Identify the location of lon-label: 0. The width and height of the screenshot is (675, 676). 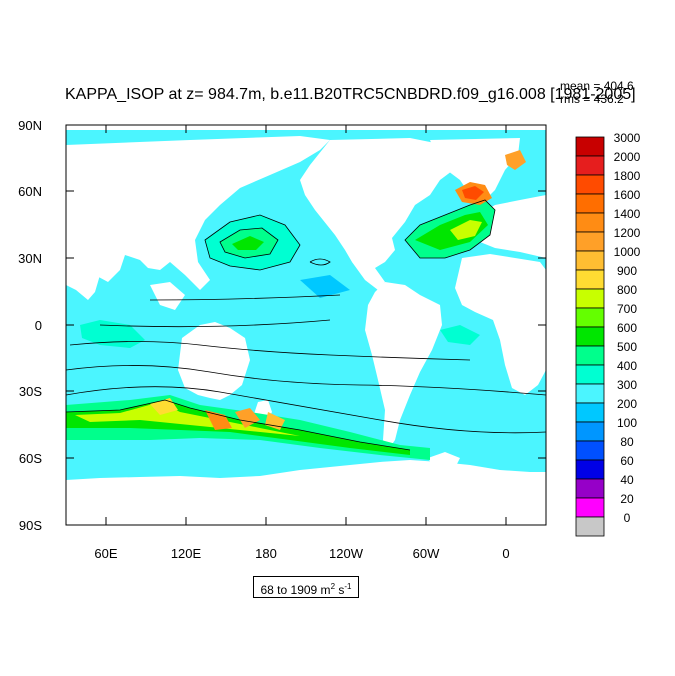
(505, 553).